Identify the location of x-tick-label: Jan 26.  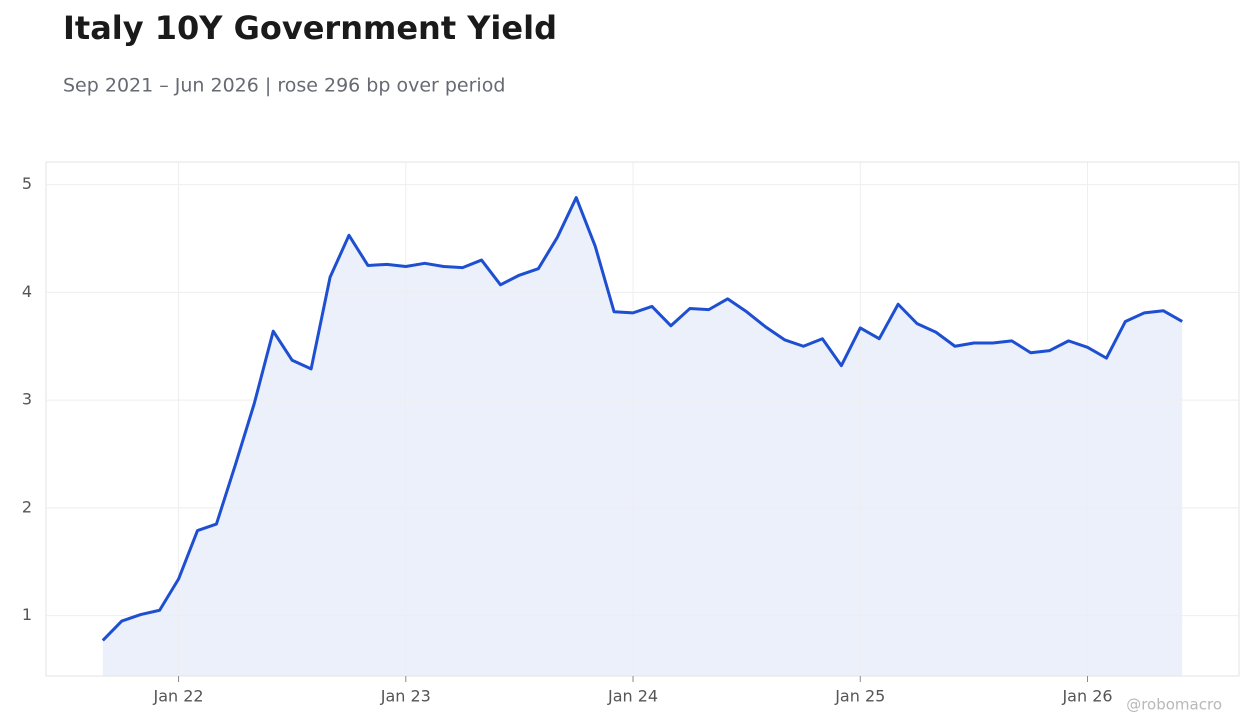
(1086, 696).